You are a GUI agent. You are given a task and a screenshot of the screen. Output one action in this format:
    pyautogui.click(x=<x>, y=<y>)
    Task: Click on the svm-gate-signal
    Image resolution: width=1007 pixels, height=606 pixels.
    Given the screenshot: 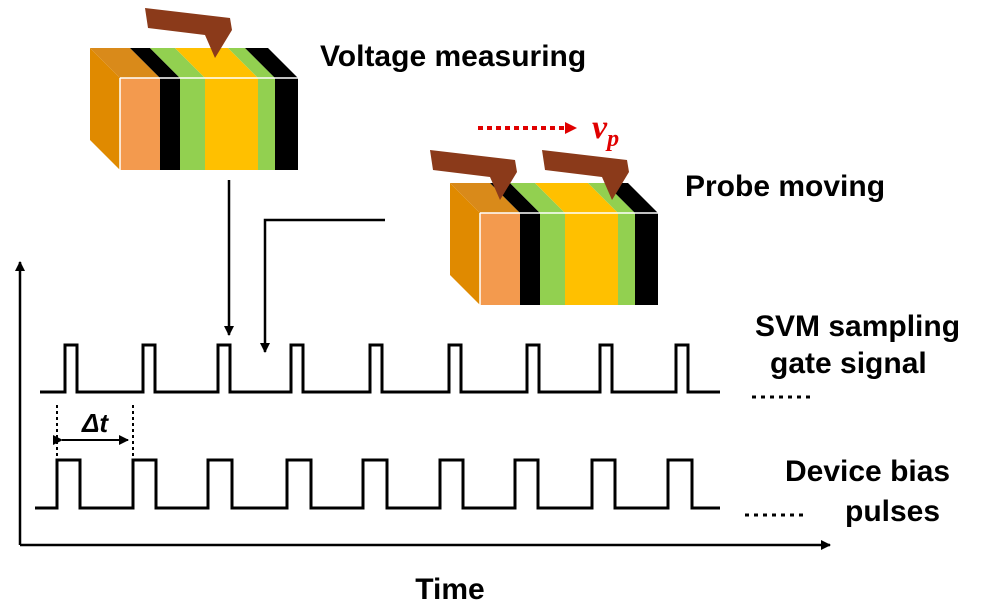 What is the action you would take?
    pyautogui.click(x=380, y=368)
    